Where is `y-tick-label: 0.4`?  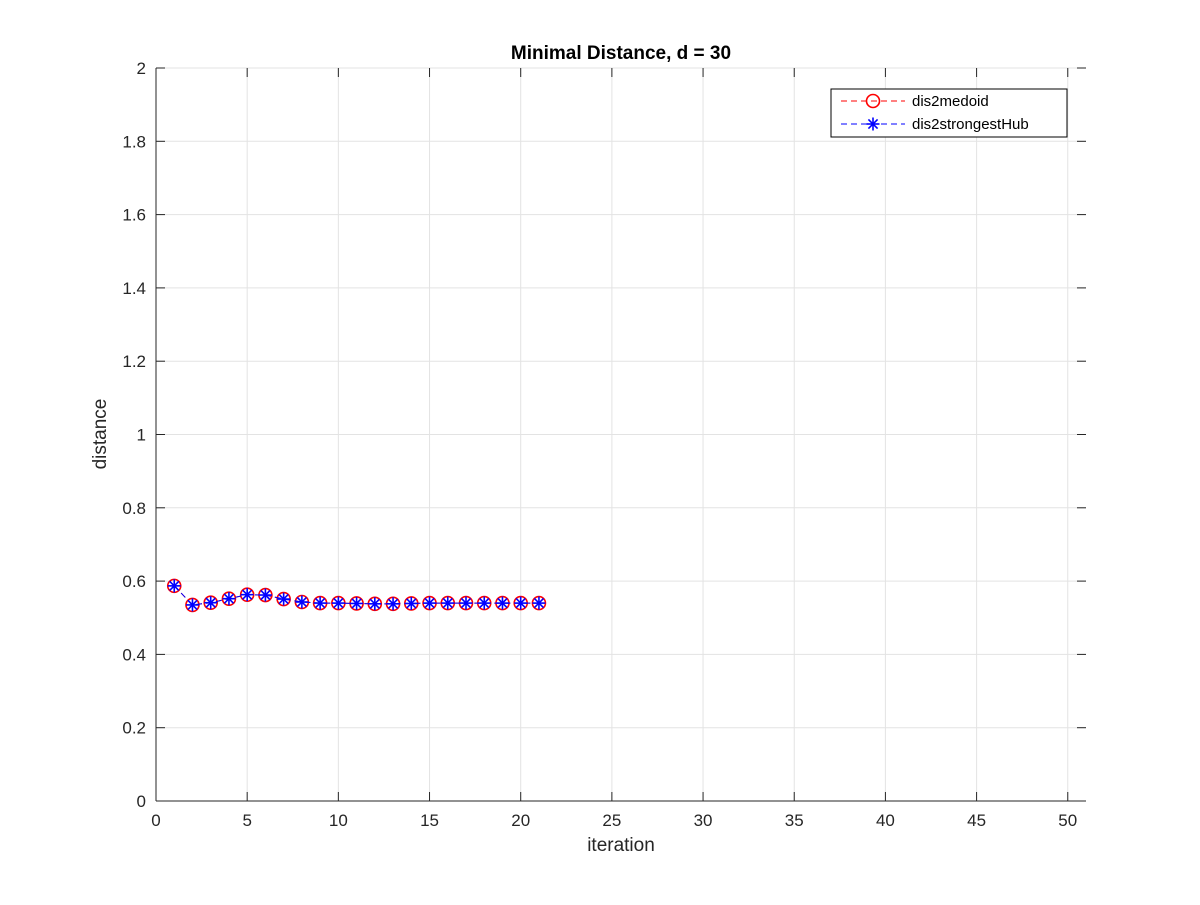
y-tick-label: 0.4 is located at coordinates (134, 654).